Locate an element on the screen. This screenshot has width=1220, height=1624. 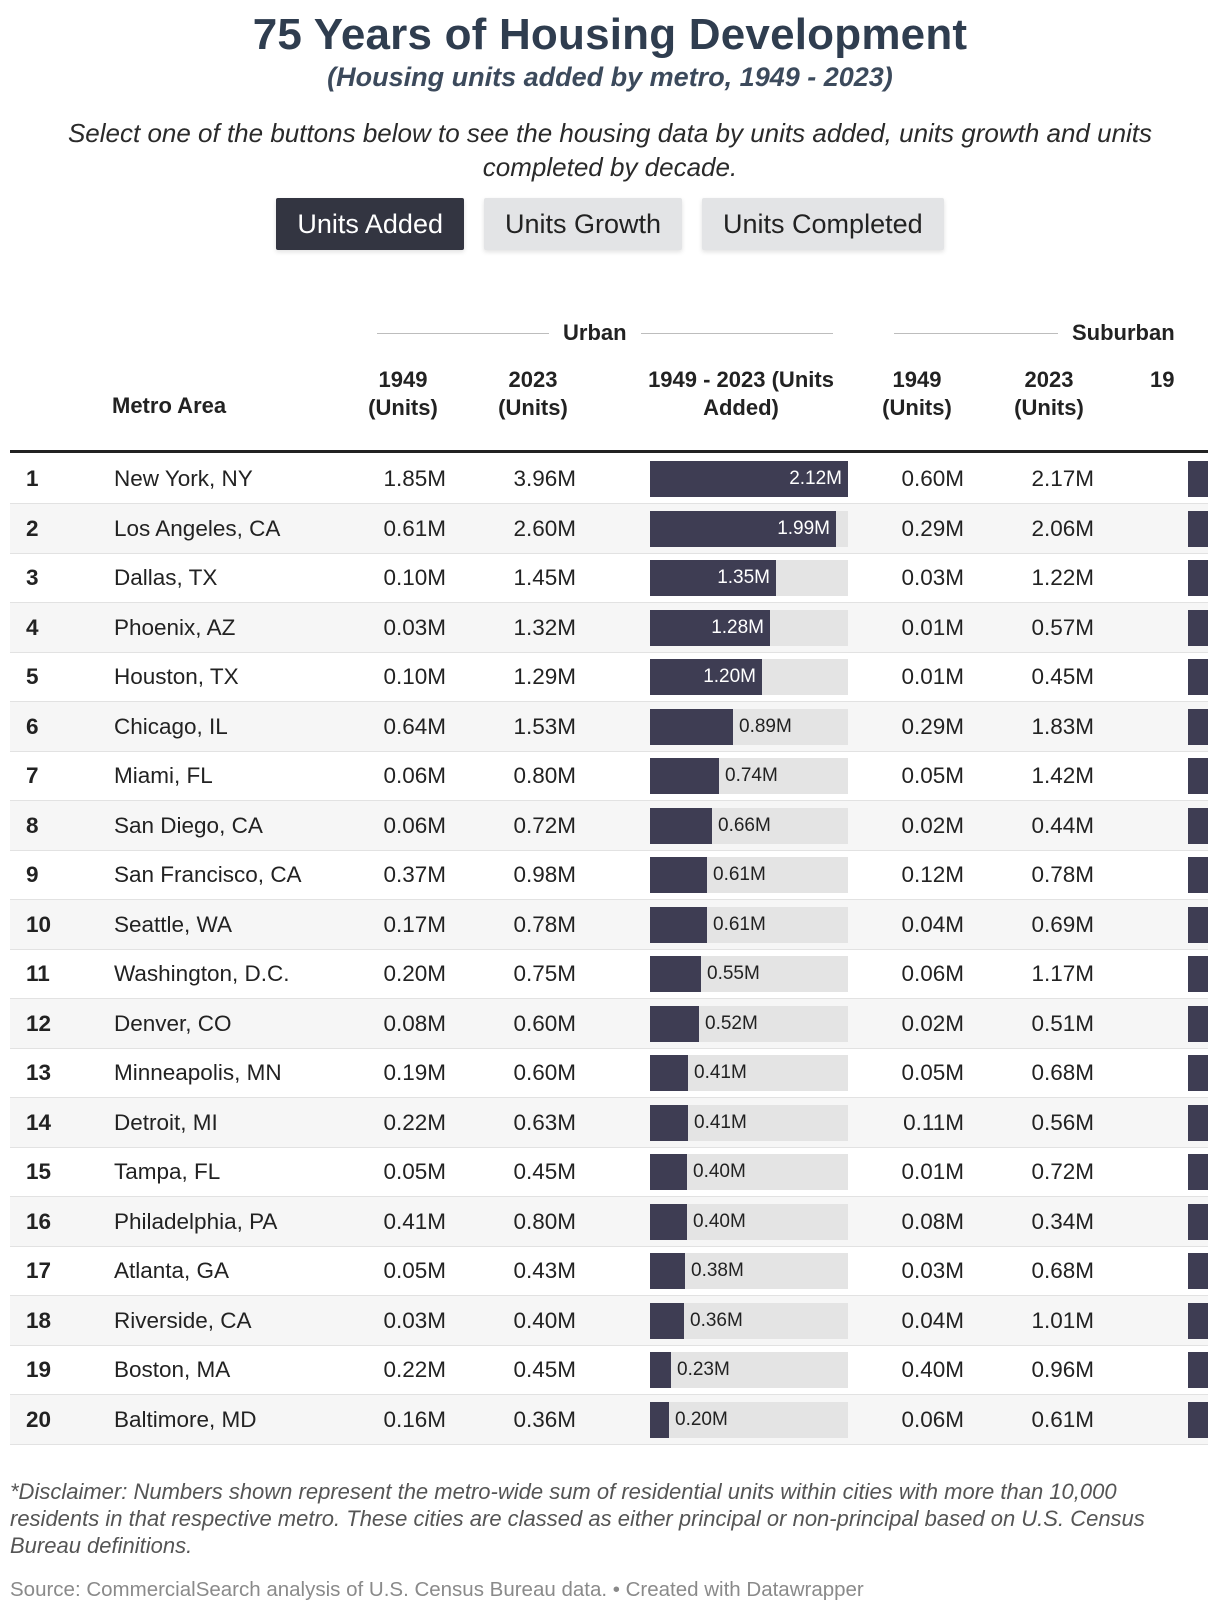
bar-value-label: 0.41M is located at coordinates (720, 1122).